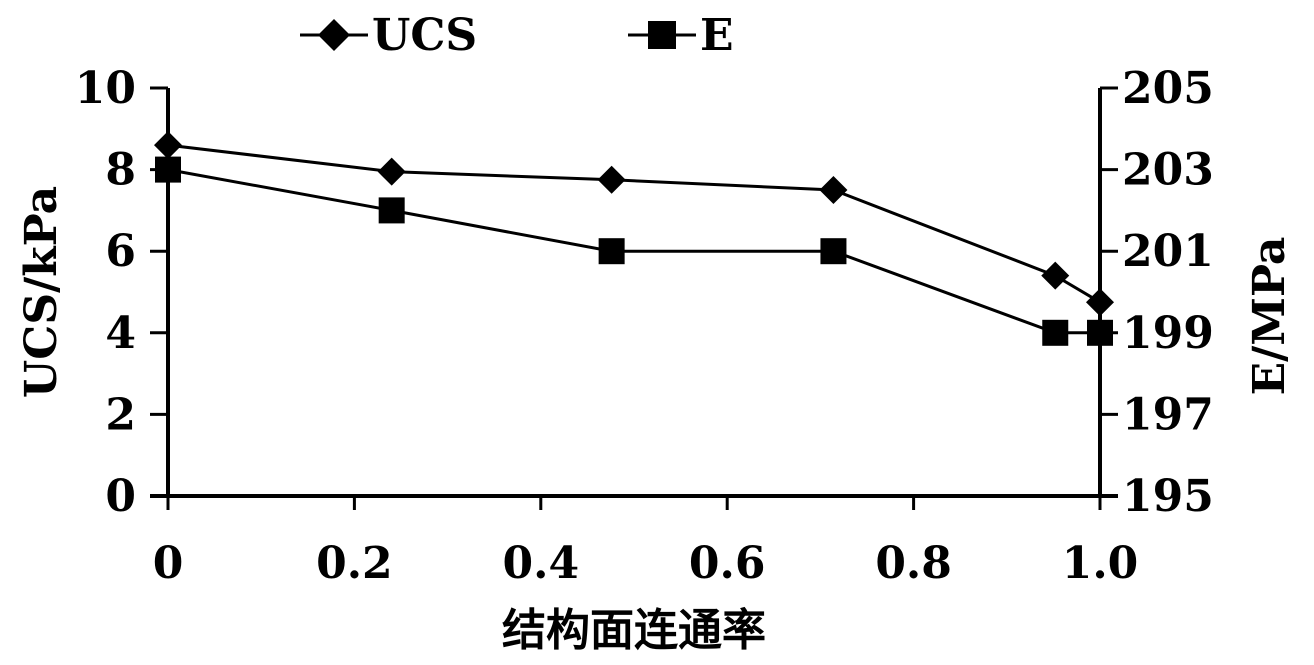  I want to click on legend-e-marker, so click(662, 35).